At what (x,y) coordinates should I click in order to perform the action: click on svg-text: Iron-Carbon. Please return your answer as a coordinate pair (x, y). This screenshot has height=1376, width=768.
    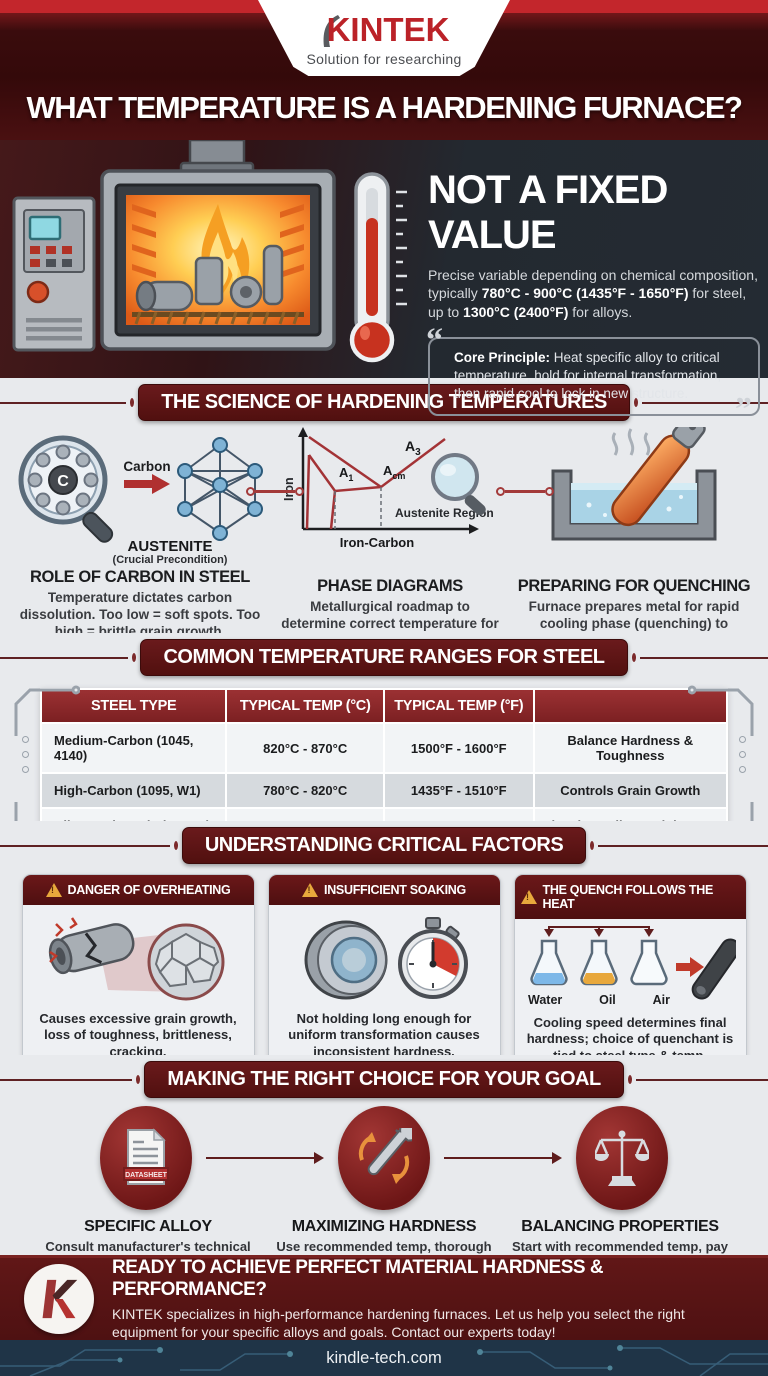
    Looking at the image, I should click on (377, 542).